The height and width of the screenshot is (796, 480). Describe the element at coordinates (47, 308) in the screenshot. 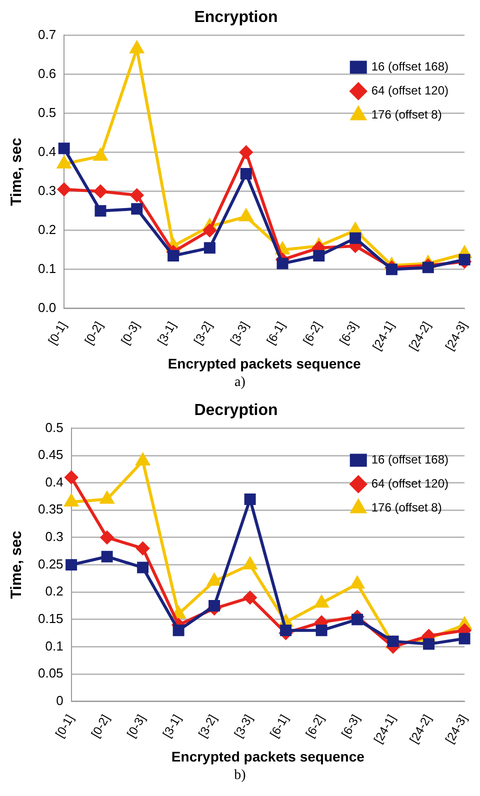

I see `y-tick-label: 0.0` at that location.